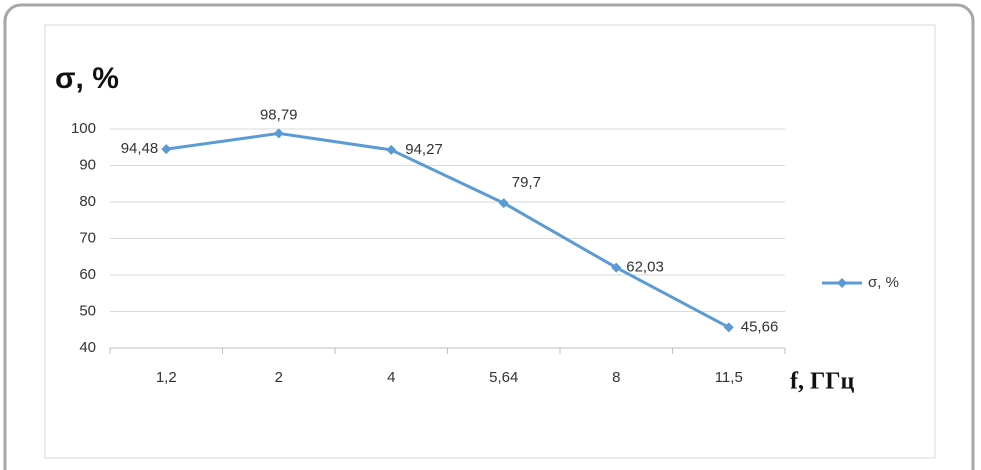 The image size is (981, 470). Describe the element at coordinates (822, 382) in the screenshot. I see `x-axis-title: f, ГГц` at that location.